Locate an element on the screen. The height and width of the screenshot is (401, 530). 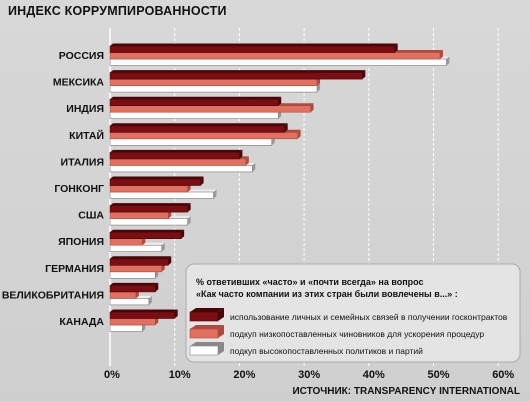
category-label: ИТАЛИЯ is located at coordinates (82, 162).